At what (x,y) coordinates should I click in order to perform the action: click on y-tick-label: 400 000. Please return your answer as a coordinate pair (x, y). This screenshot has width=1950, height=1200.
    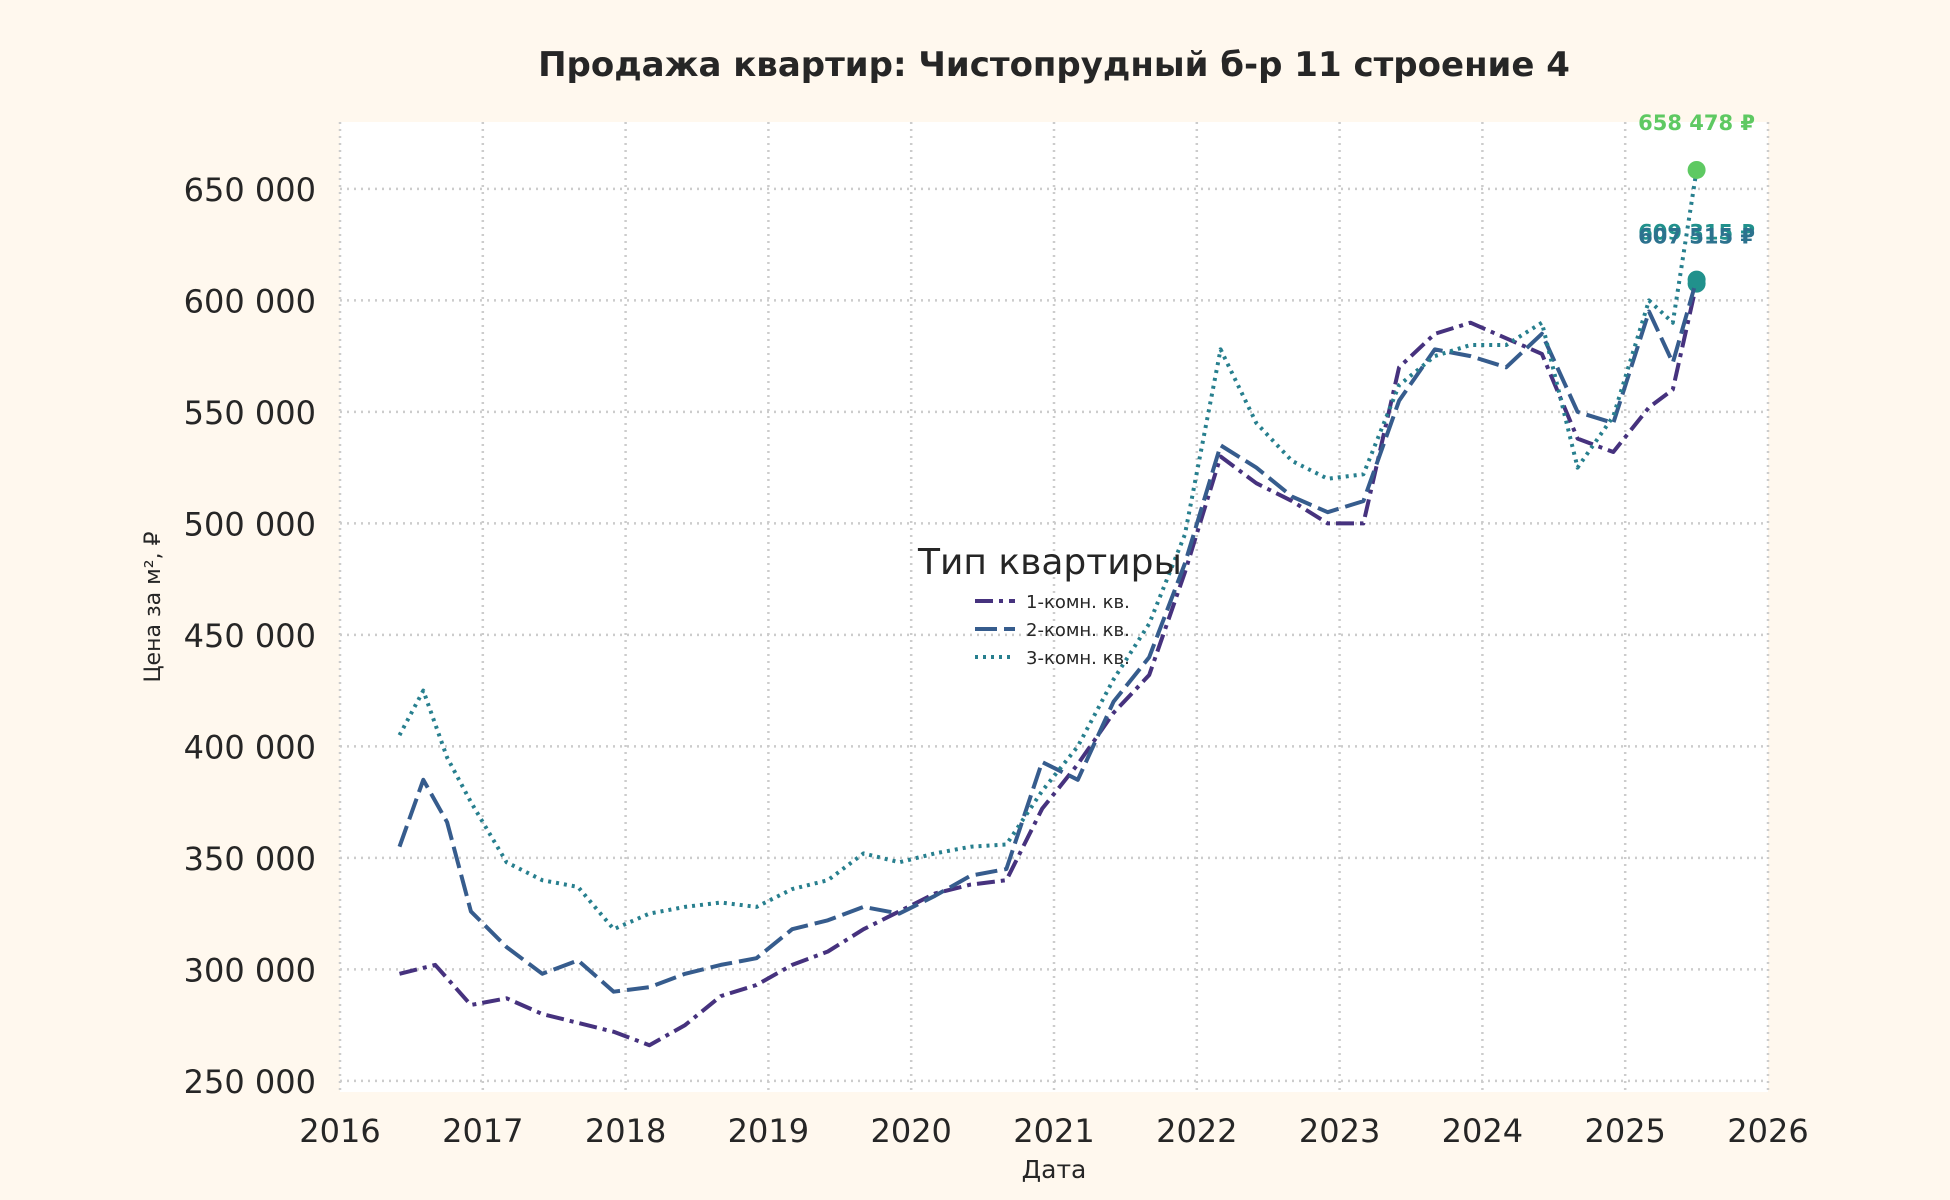
    Looking at the image, I should click on (250, 747).